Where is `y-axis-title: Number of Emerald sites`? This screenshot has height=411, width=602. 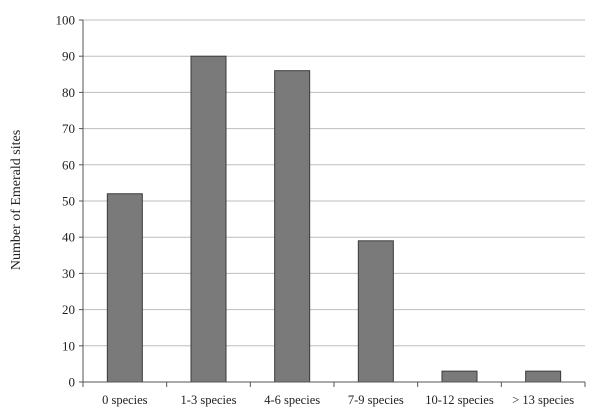 y-axis-title: Number of Emerald sites is located at coordinates (16, 200).